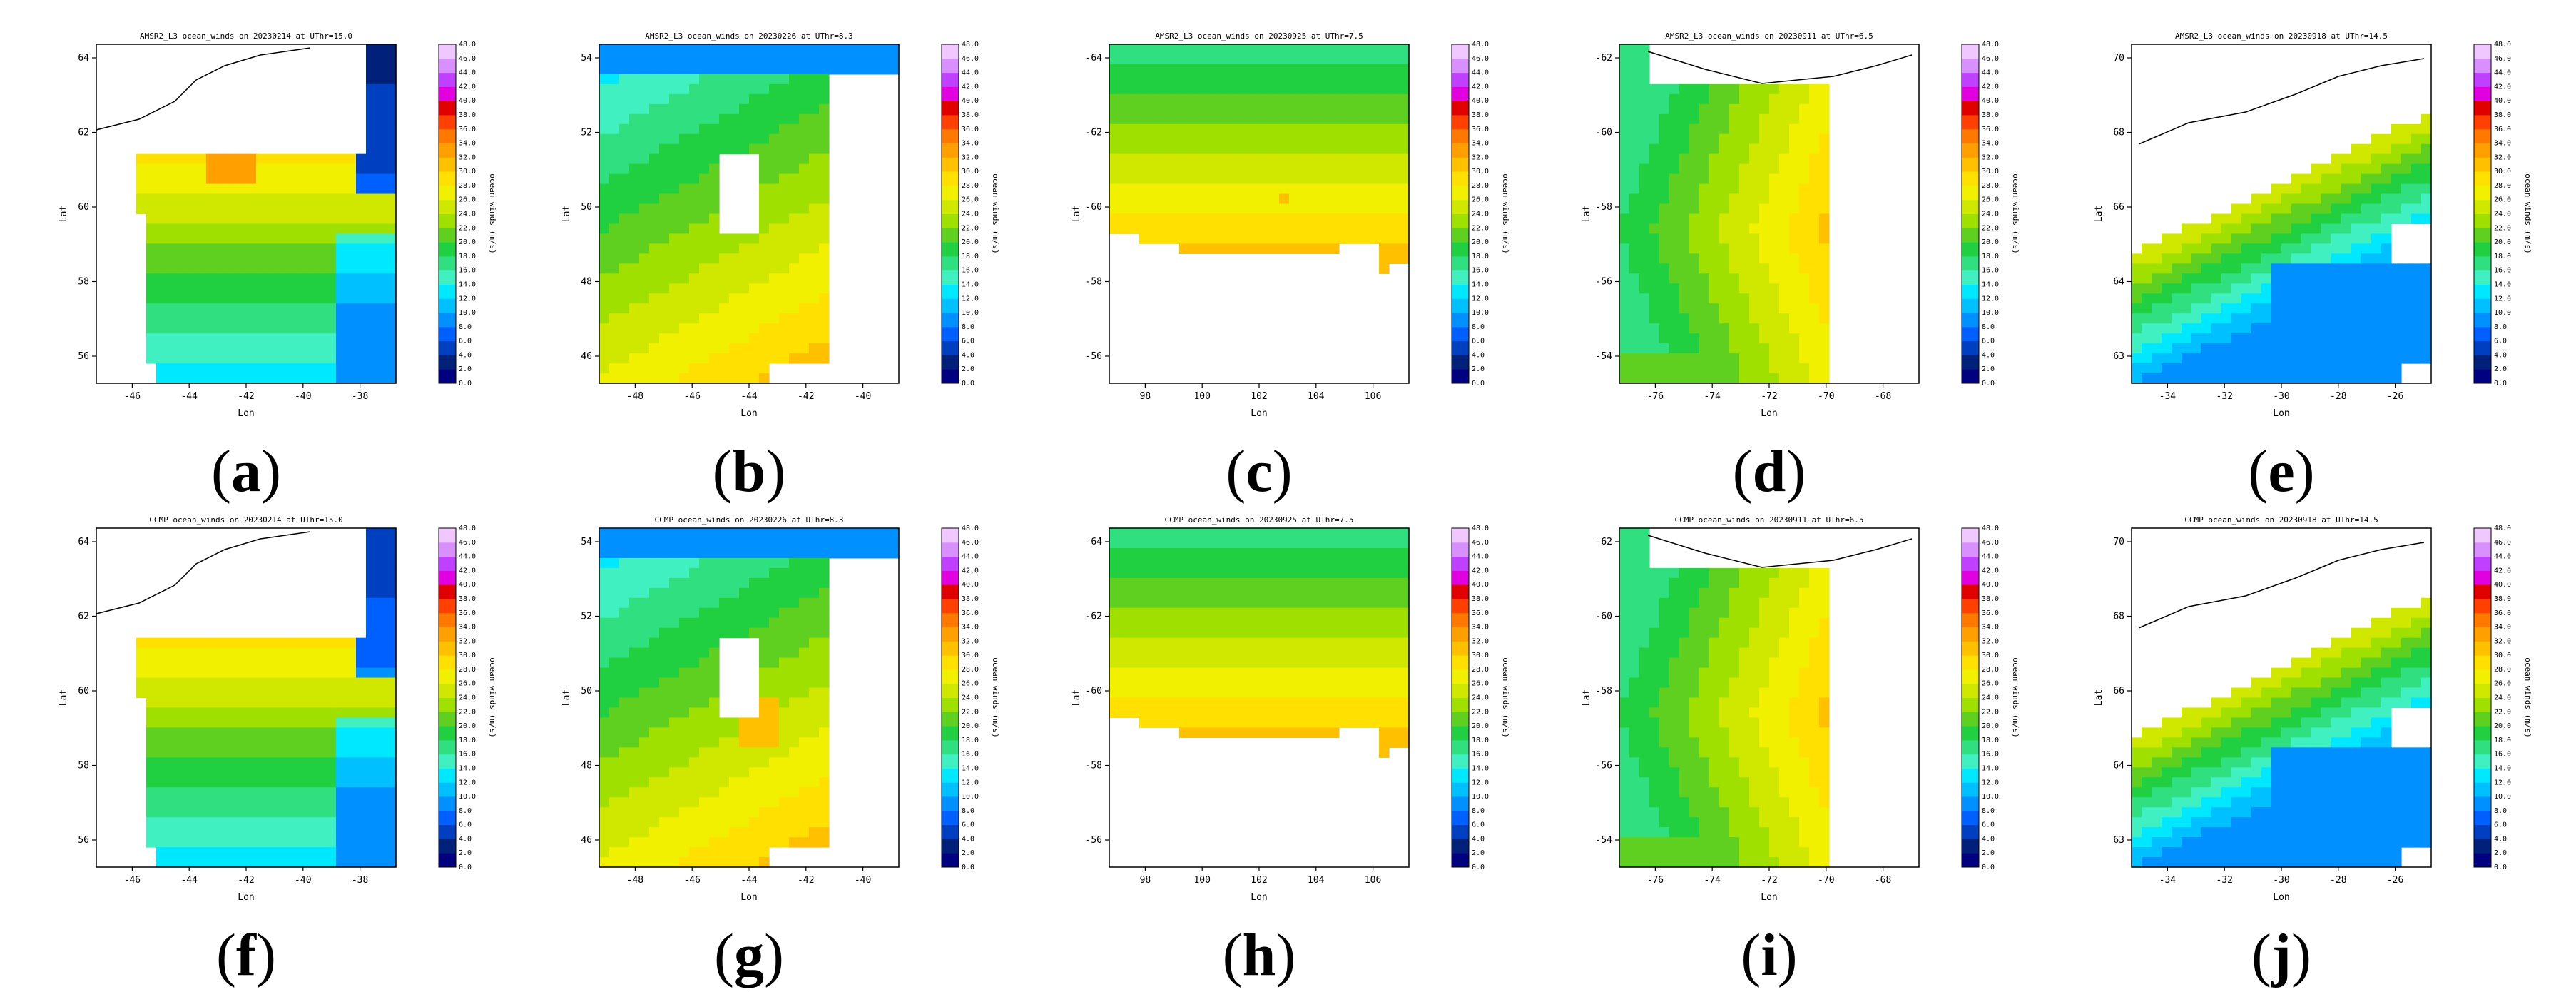  What do you see at coordinates (586, 356) in the screenshot?
I see `y-tick-label: 46` at bounding box center [586, 356].